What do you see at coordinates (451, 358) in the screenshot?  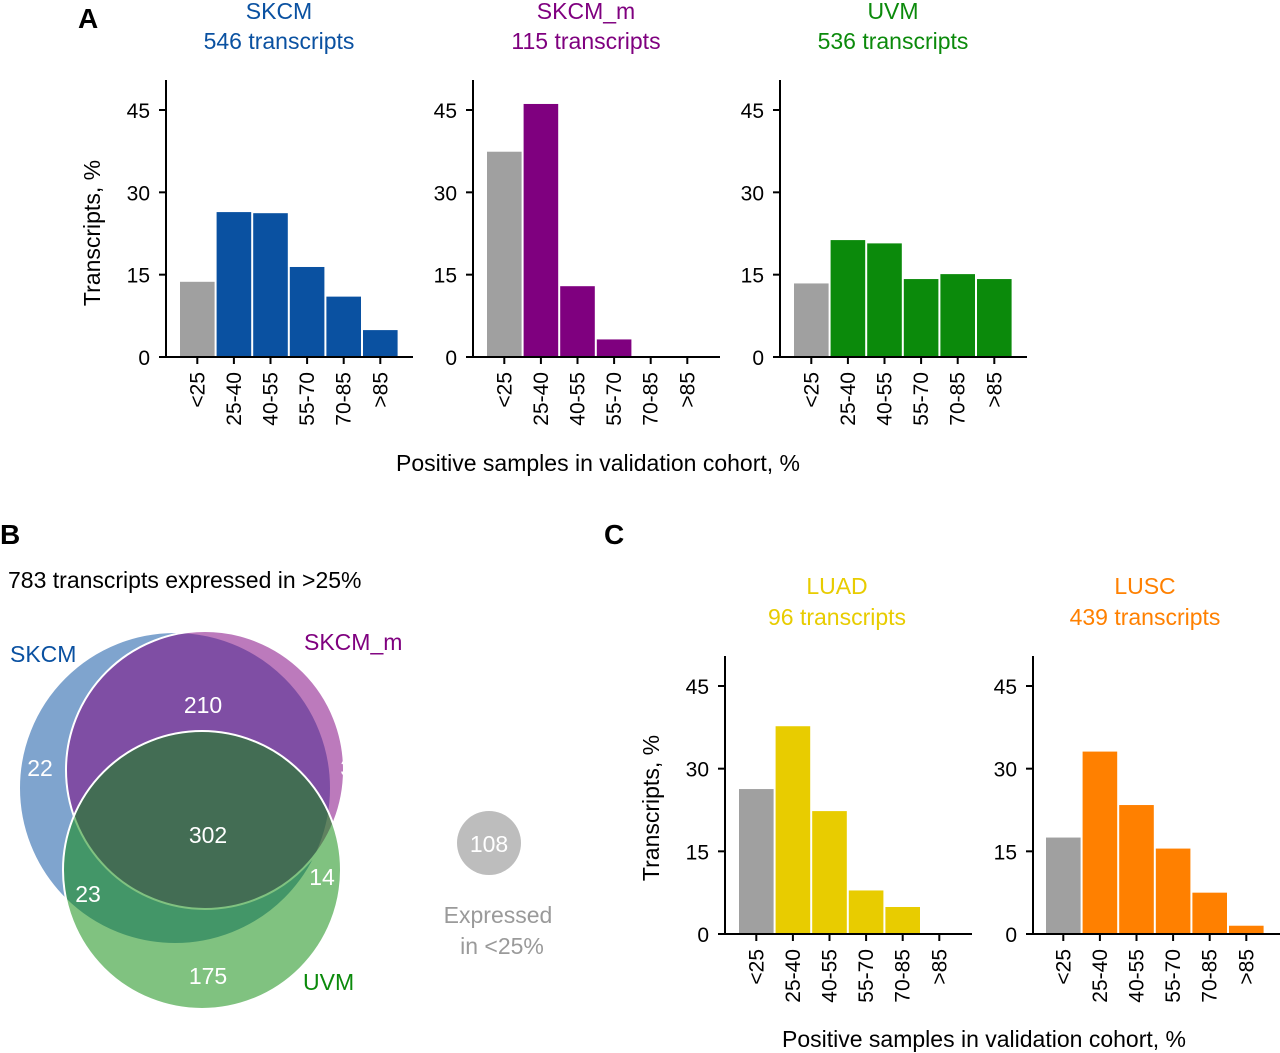 I see `skcm-m-ytick-label-0: 0` at bounding box center [451, 358].